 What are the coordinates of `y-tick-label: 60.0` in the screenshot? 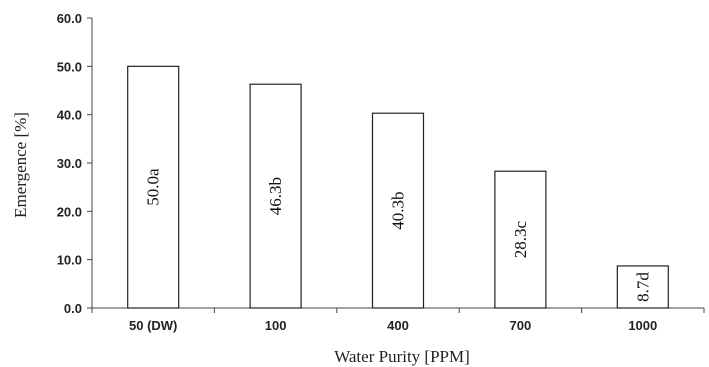 It's located at (69, 18).